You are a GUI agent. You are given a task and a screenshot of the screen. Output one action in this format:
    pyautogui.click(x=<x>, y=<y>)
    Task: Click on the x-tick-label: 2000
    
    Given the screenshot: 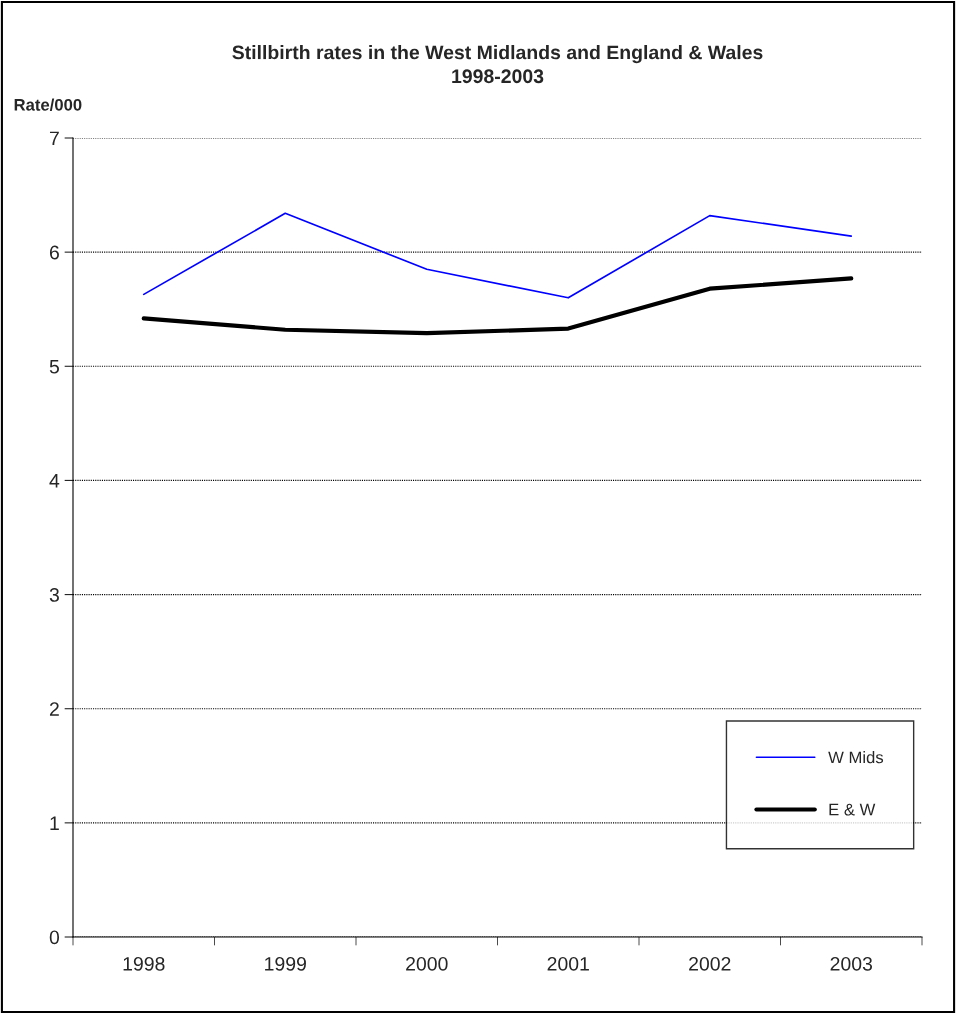 What is the action you would take?
    pyautogui.click(x=427, y=963)
    